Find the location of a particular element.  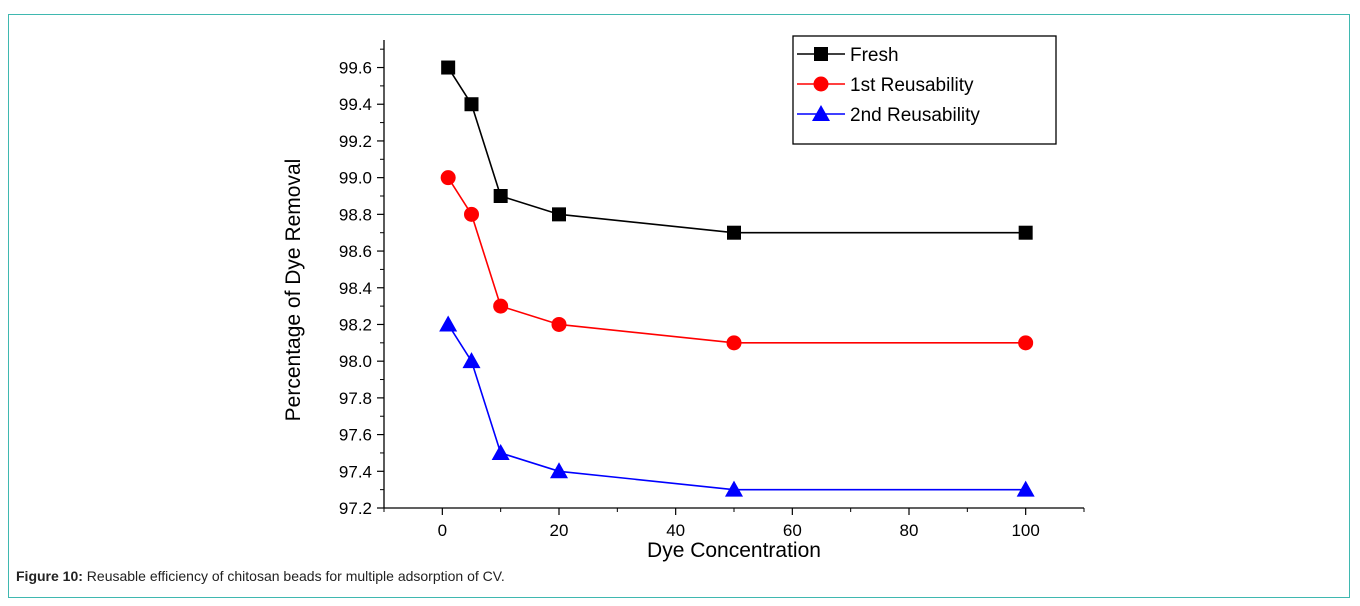

y-tick-label: 98.2 is located at coordinates (355, 324).